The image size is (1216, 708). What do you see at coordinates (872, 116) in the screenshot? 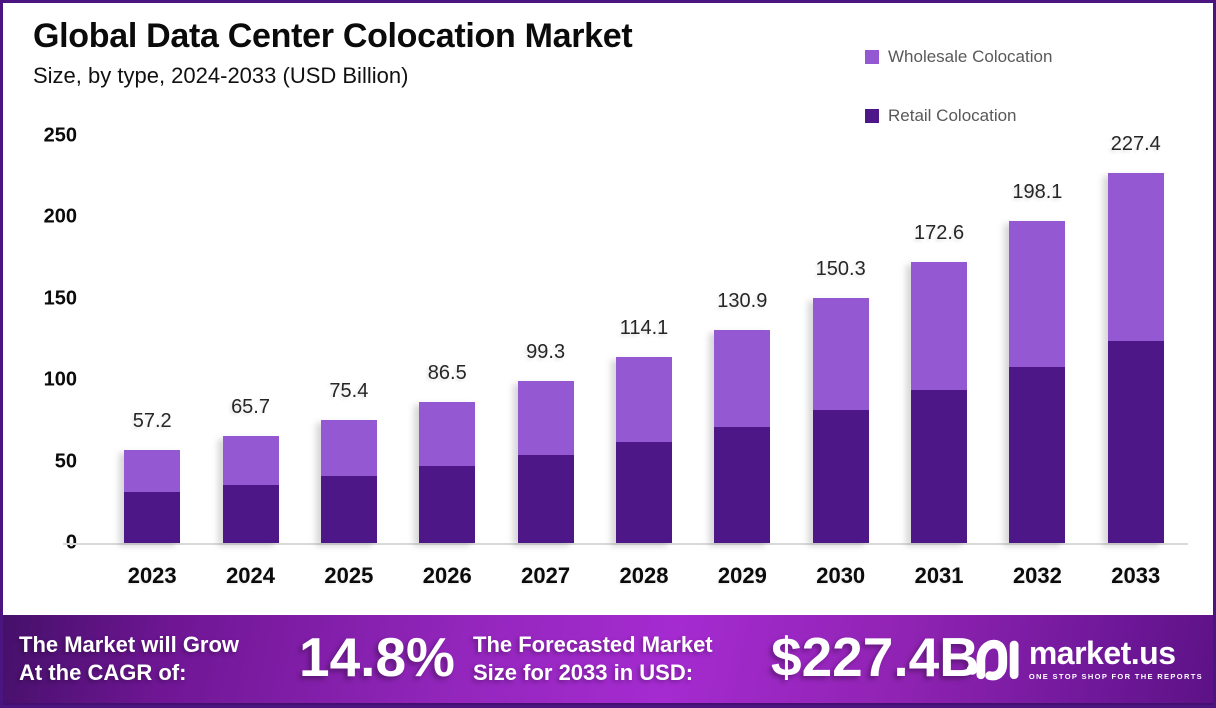
I see `retail-swatch-icon` at bounding box center [872, 116].